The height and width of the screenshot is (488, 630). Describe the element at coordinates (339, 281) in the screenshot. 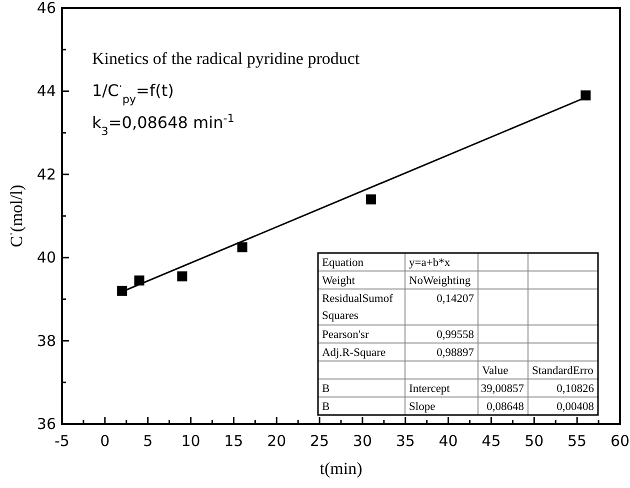

I see `annotation: Weight` at that location.